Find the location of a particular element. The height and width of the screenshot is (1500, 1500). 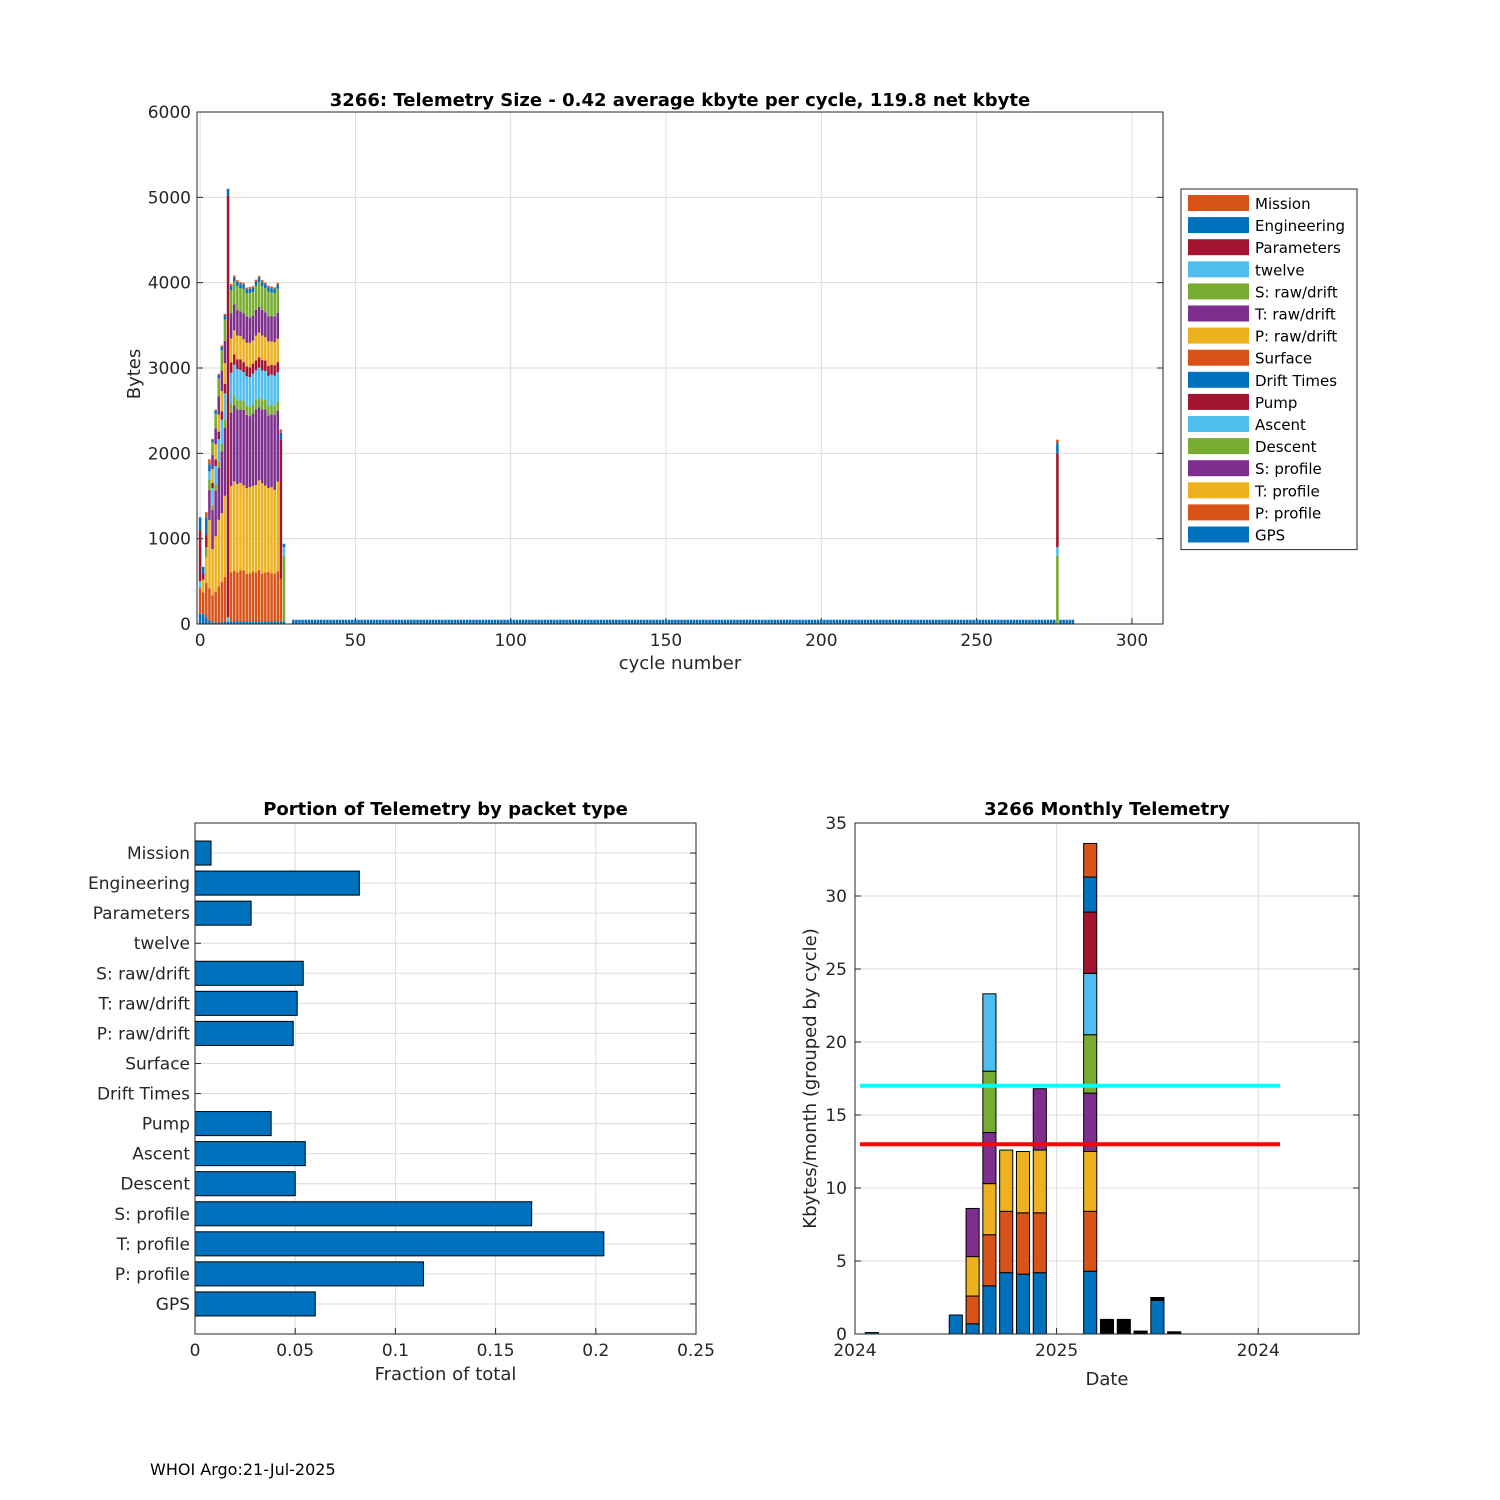

month-bar is located at coordinates (1039, 1211).